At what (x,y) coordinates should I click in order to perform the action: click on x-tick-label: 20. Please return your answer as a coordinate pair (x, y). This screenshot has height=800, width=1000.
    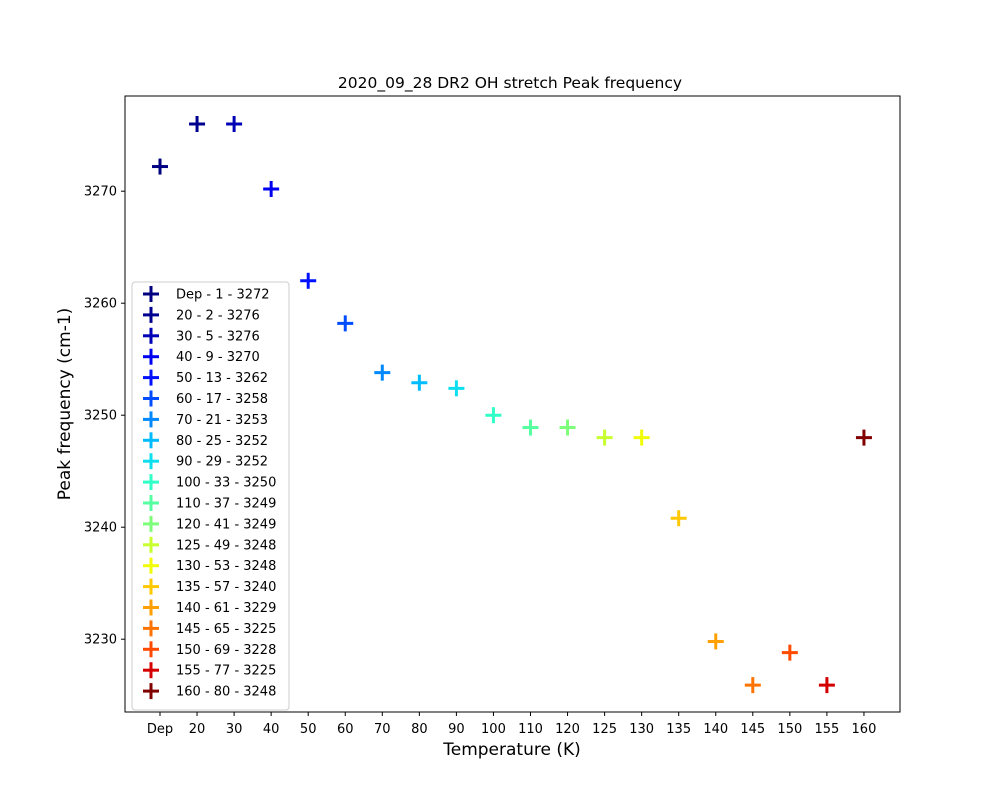
    Looking at the image, I should click on (197, 729).